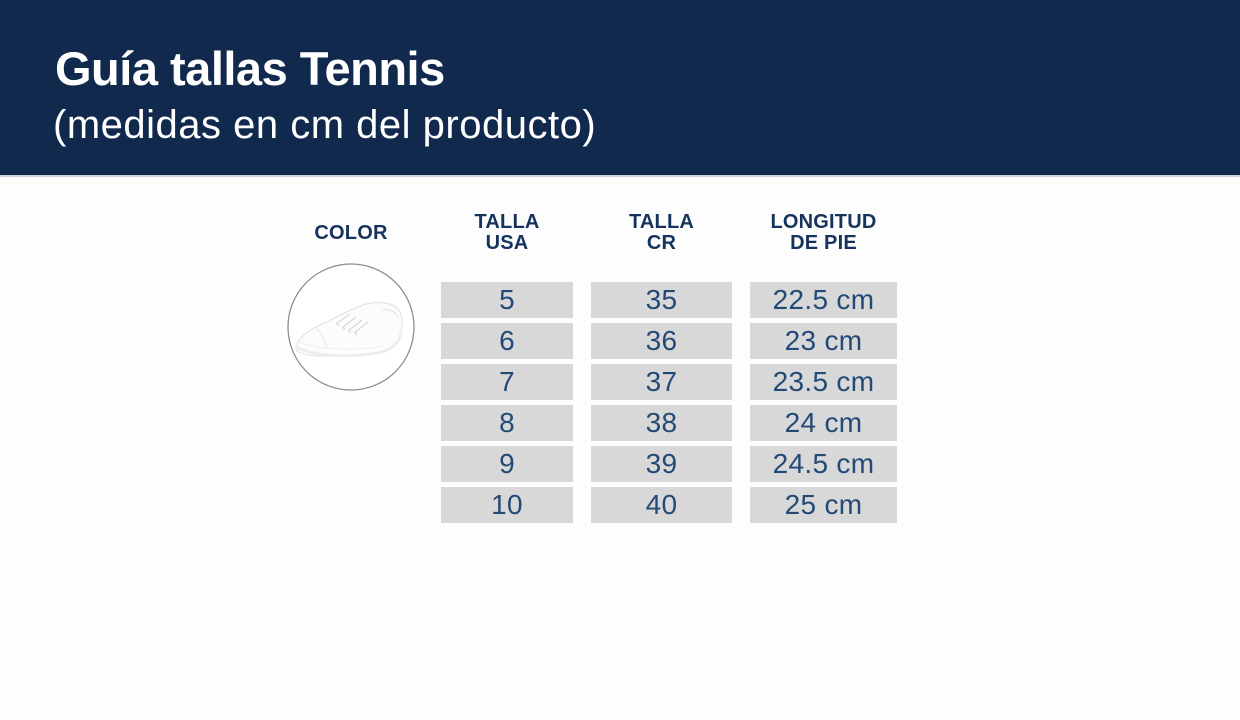 This screenshot has width=1240, height=720. What do you see at coordinates (661, 423) in the screenshot?
I see `cell-talla-cr: 38` at bounding box center [661, 423].